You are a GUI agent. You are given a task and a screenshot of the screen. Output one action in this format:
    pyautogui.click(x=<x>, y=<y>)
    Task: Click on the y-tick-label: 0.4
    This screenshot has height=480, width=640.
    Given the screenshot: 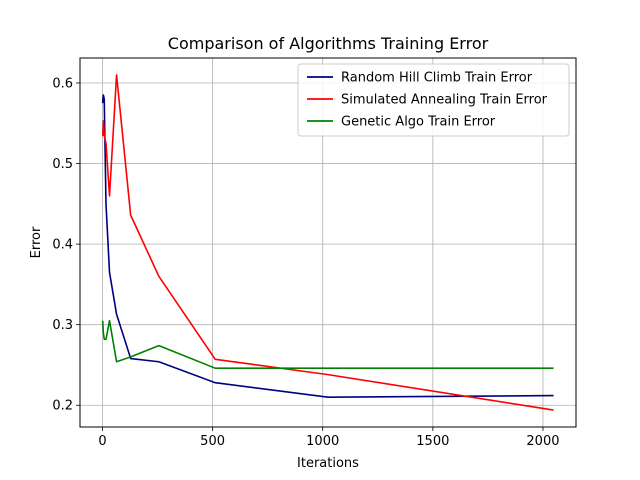 What is the action you would take?
    pyautogui.click(x=62, y=245)
    